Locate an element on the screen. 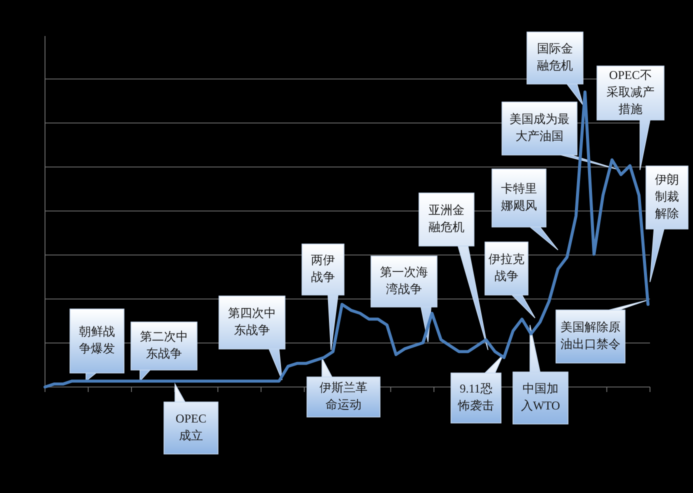 The width and height of the screenshot is (693, 493). annotation: 第四次中东战争 is located at coordinates (252, 321).